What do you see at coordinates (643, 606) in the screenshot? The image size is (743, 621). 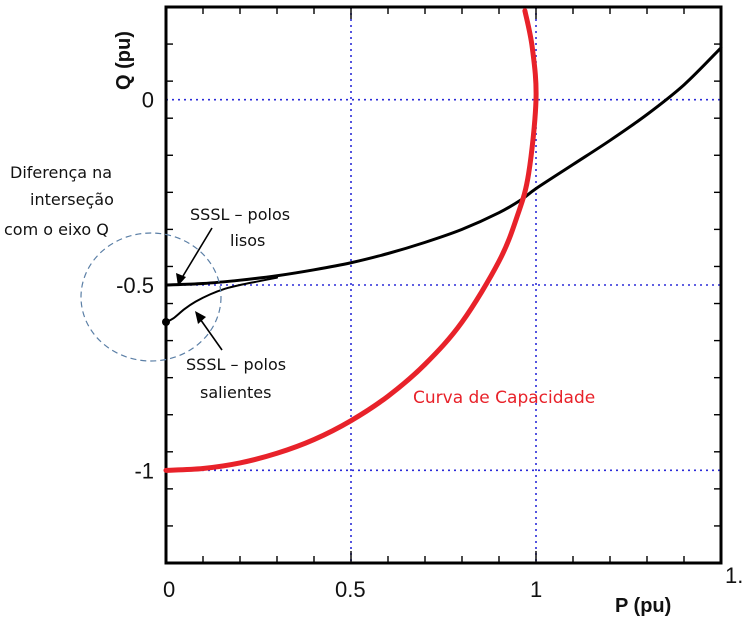 I see `x-axis-label: P (pu)` at bounding box center [643, 606].